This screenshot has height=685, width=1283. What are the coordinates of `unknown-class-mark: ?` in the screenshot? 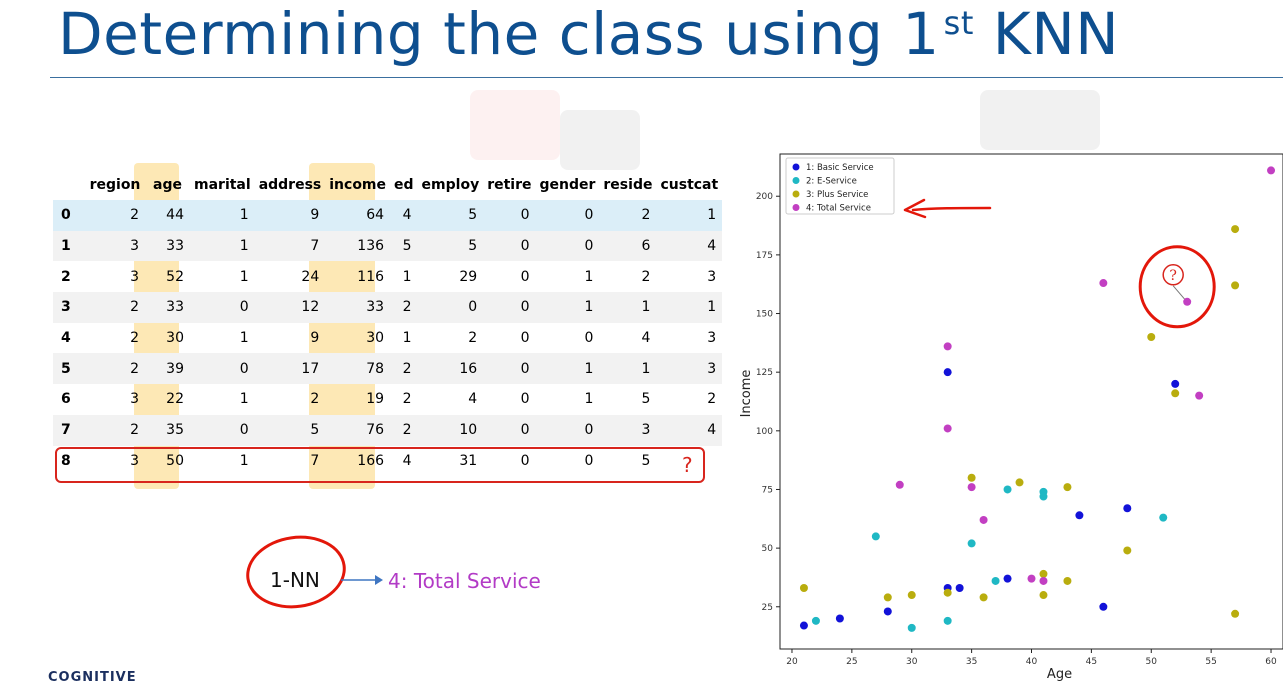 It's located at (687, 465).